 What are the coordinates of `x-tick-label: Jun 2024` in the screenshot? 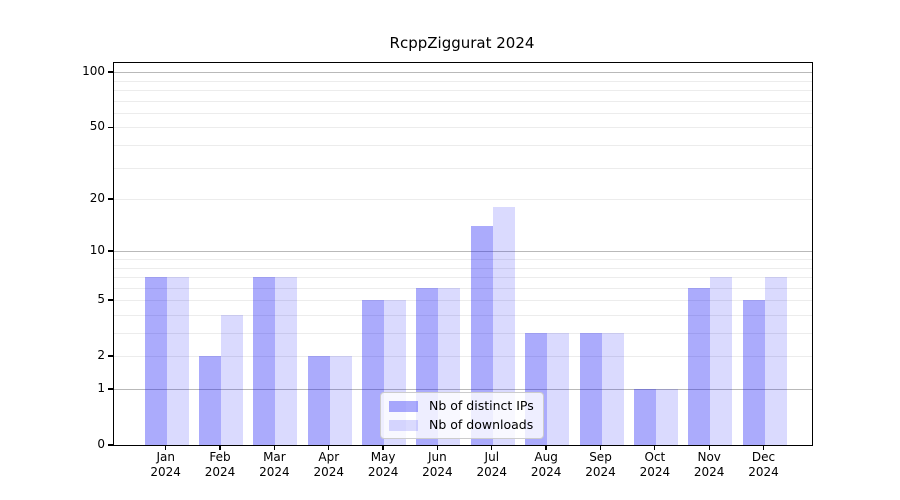 It's located at (437, 464).